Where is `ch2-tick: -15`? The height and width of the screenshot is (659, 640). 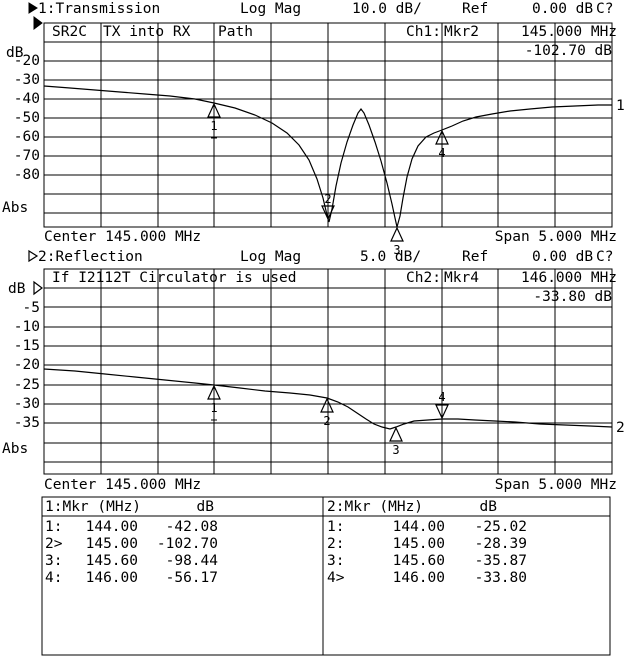 ch2-tick: -15 is located at coordinates (27, 346).